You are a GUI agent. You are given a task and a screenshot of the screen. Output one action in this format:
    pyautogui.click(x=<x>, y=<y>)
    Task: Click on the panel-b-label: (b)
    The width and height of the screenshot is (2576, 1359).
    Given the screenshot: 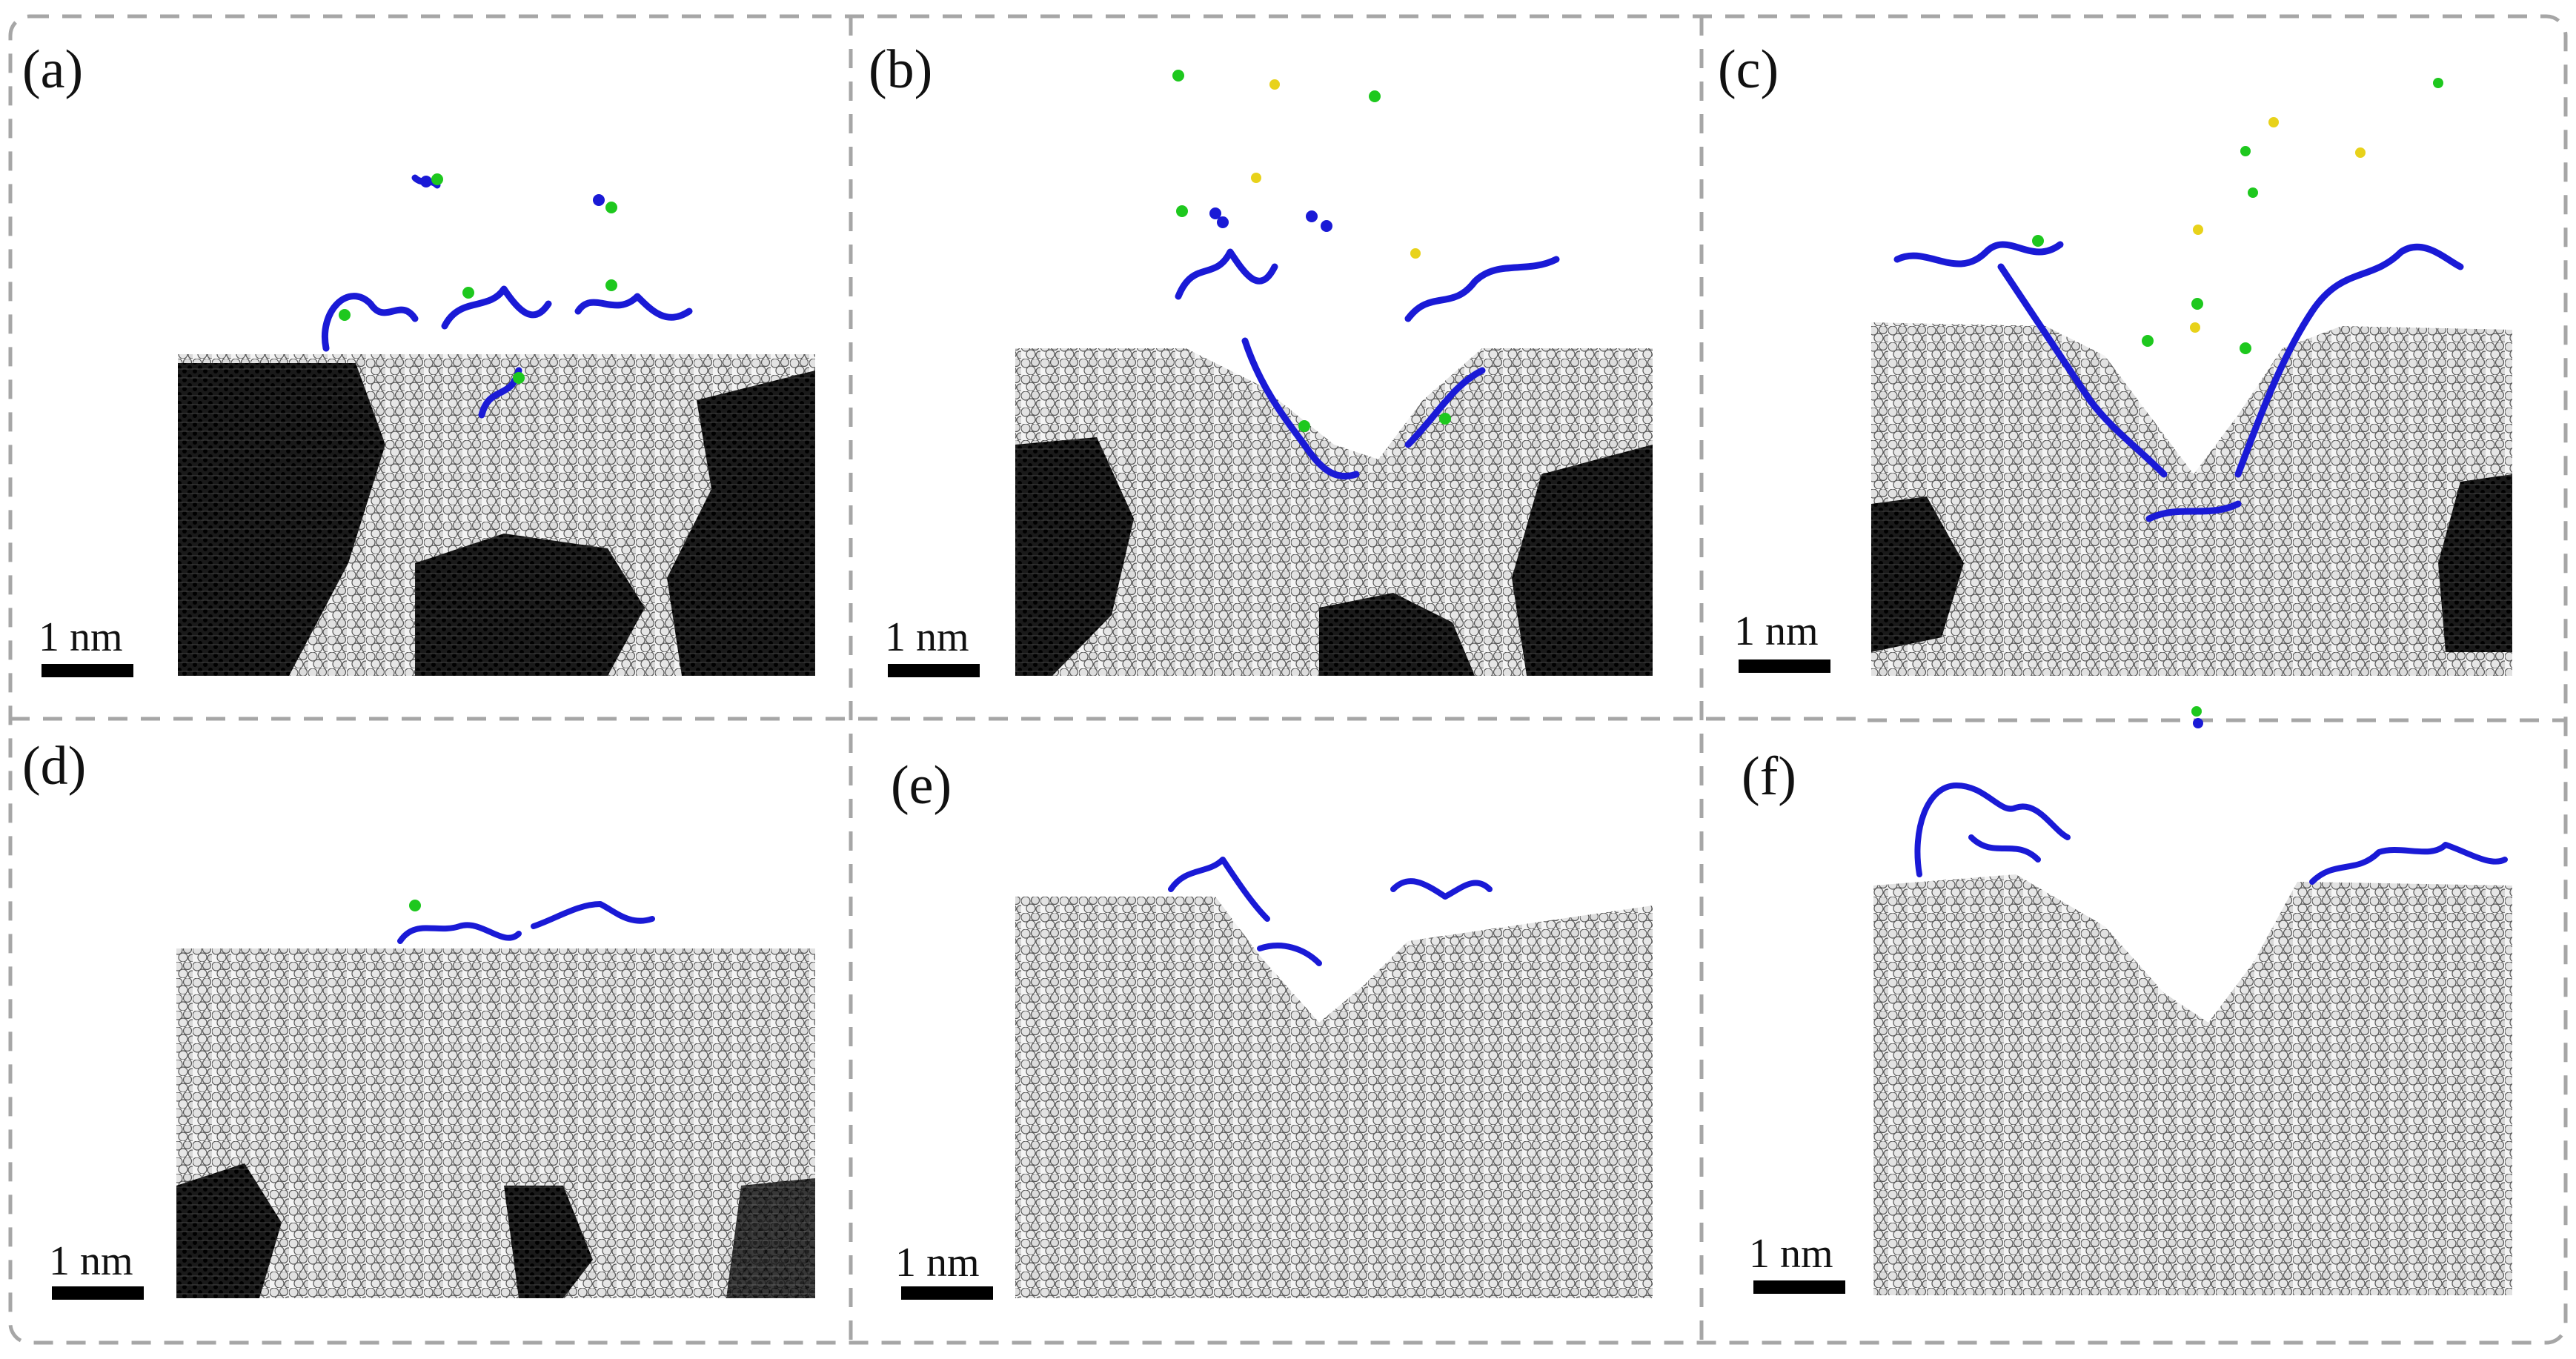 What is the action you would take?
    pyautogui.click(x=900, y=69)
    